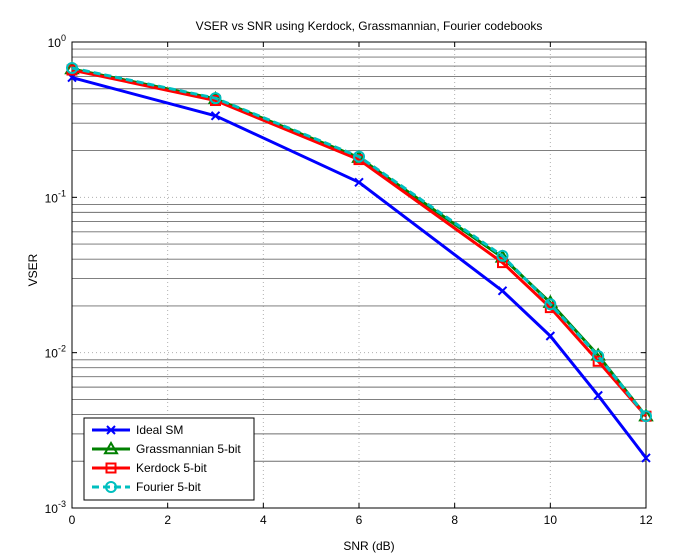 The height and width of the screenshot is (554, 692). I want to click on y-axis-label: VSER, so click(33, 269).